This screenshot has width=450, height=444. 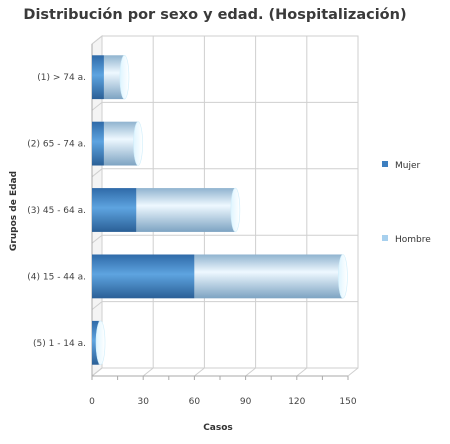 What do you see at coordinates (61, 78) in the screenshot?
I see `y-tick-label: (1) > 74 a.` at bounding box center [61, 78].